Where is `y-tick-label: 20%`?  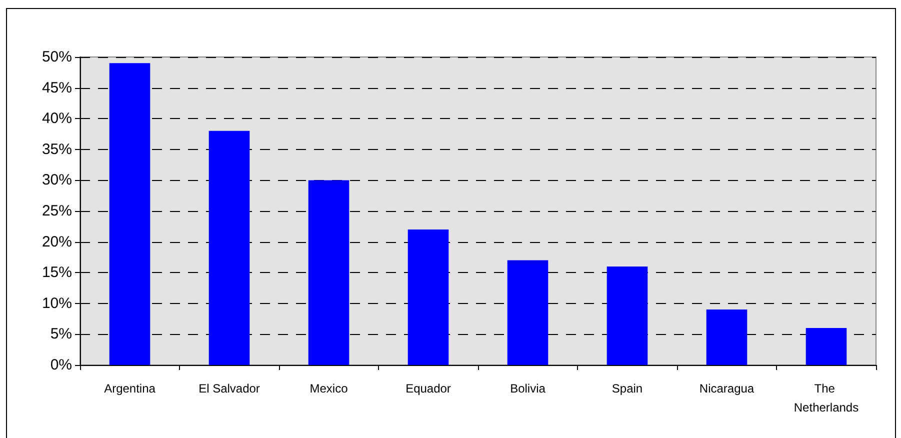 y-tick-label: 20% is located at coordinates (57, 241).